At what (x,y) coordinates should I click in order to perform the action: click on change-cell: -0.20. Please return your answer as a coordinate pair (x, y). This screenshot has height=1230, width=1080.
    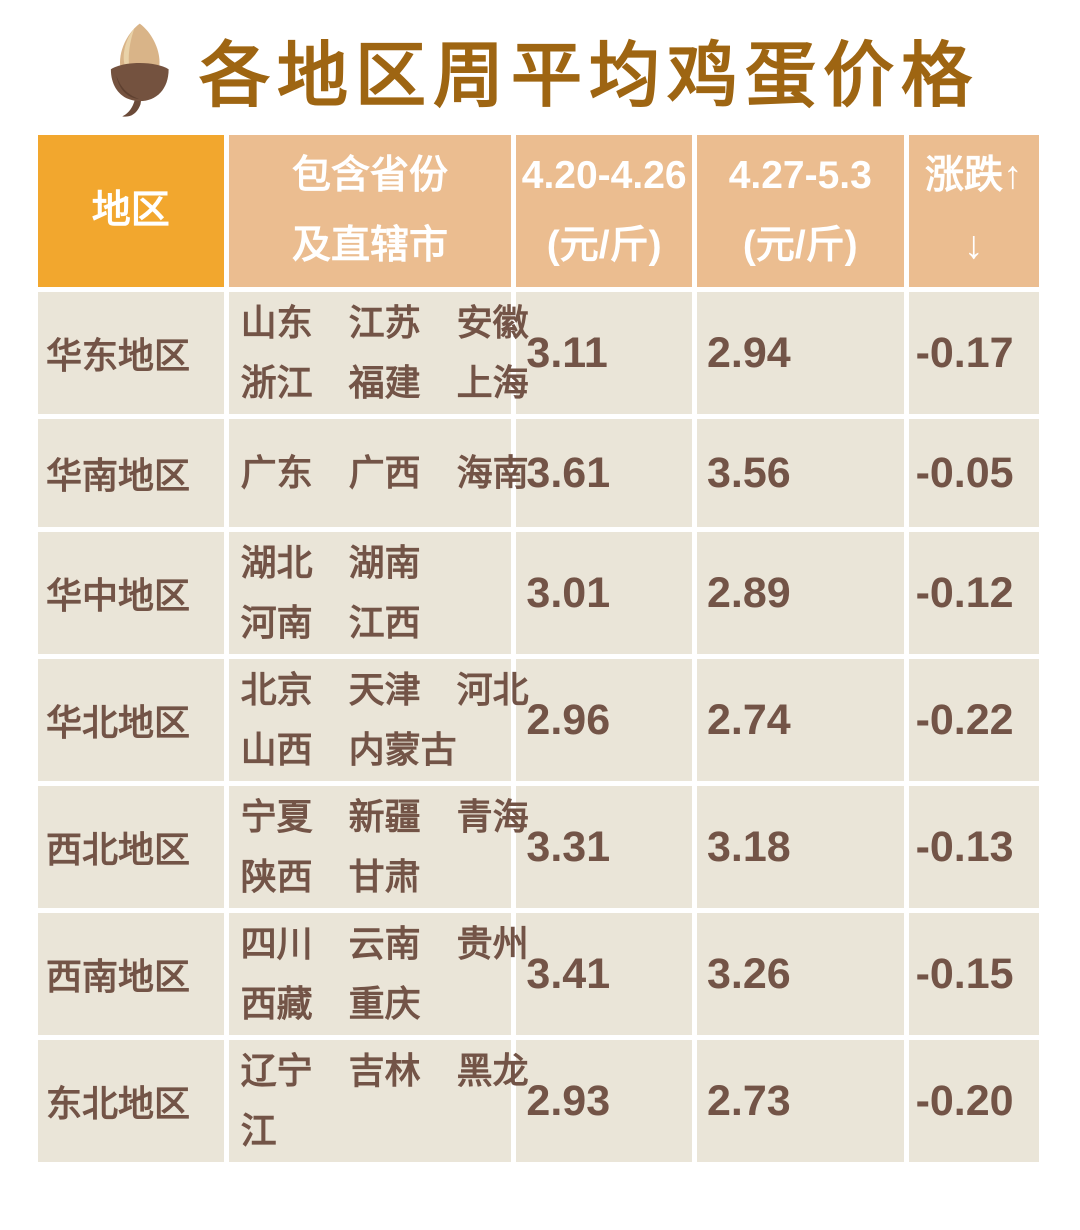
    Looking at the image, I should click on (973, 1101).